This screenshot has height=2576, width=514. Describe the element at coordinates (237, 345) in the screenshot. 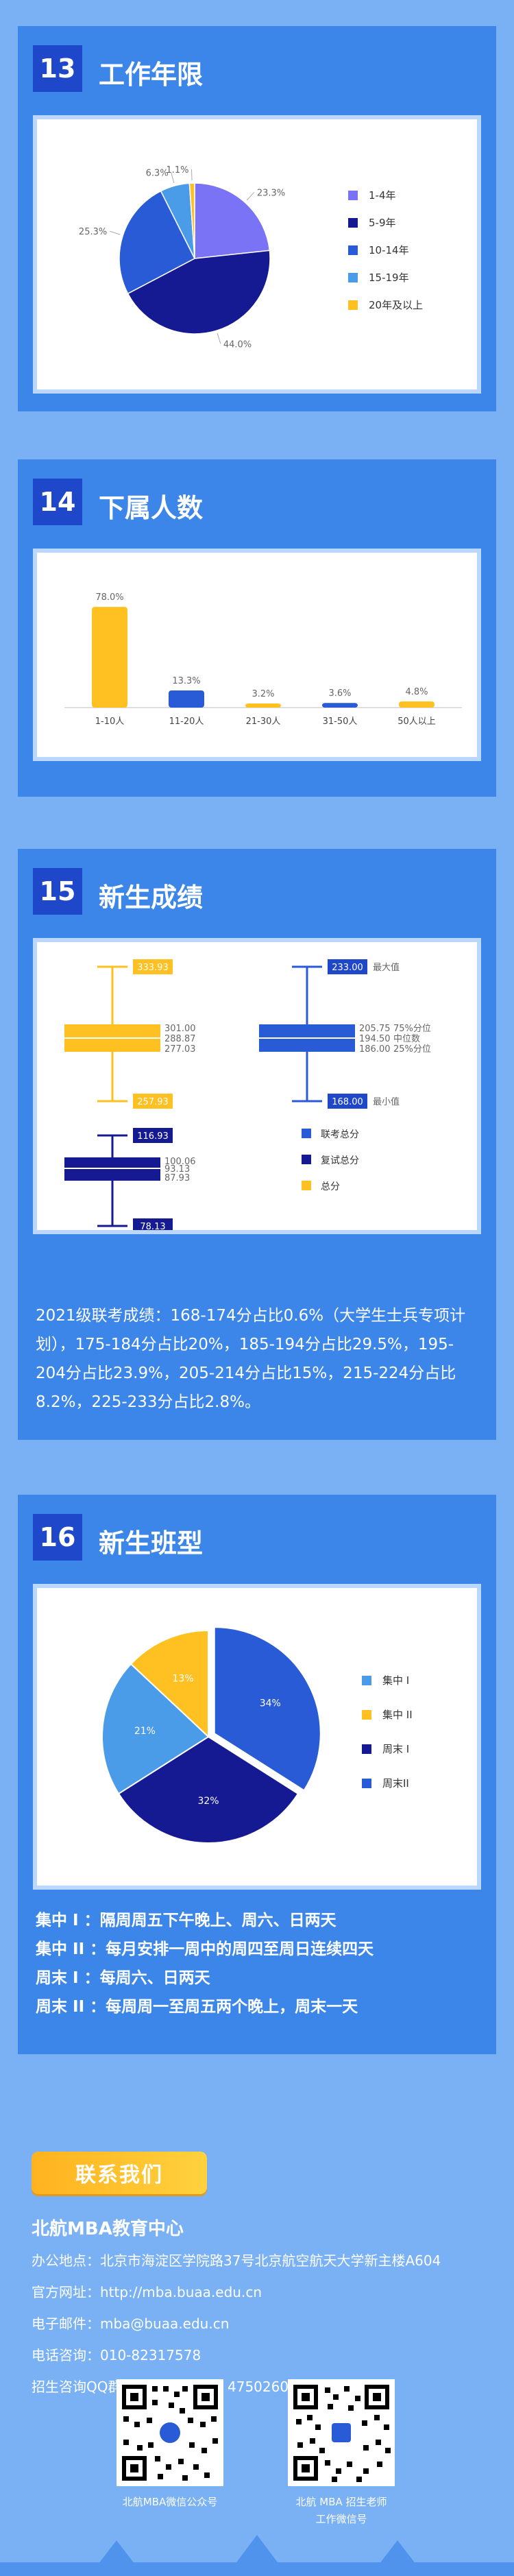

I see `pie-value-label: 44.0%` at that location.